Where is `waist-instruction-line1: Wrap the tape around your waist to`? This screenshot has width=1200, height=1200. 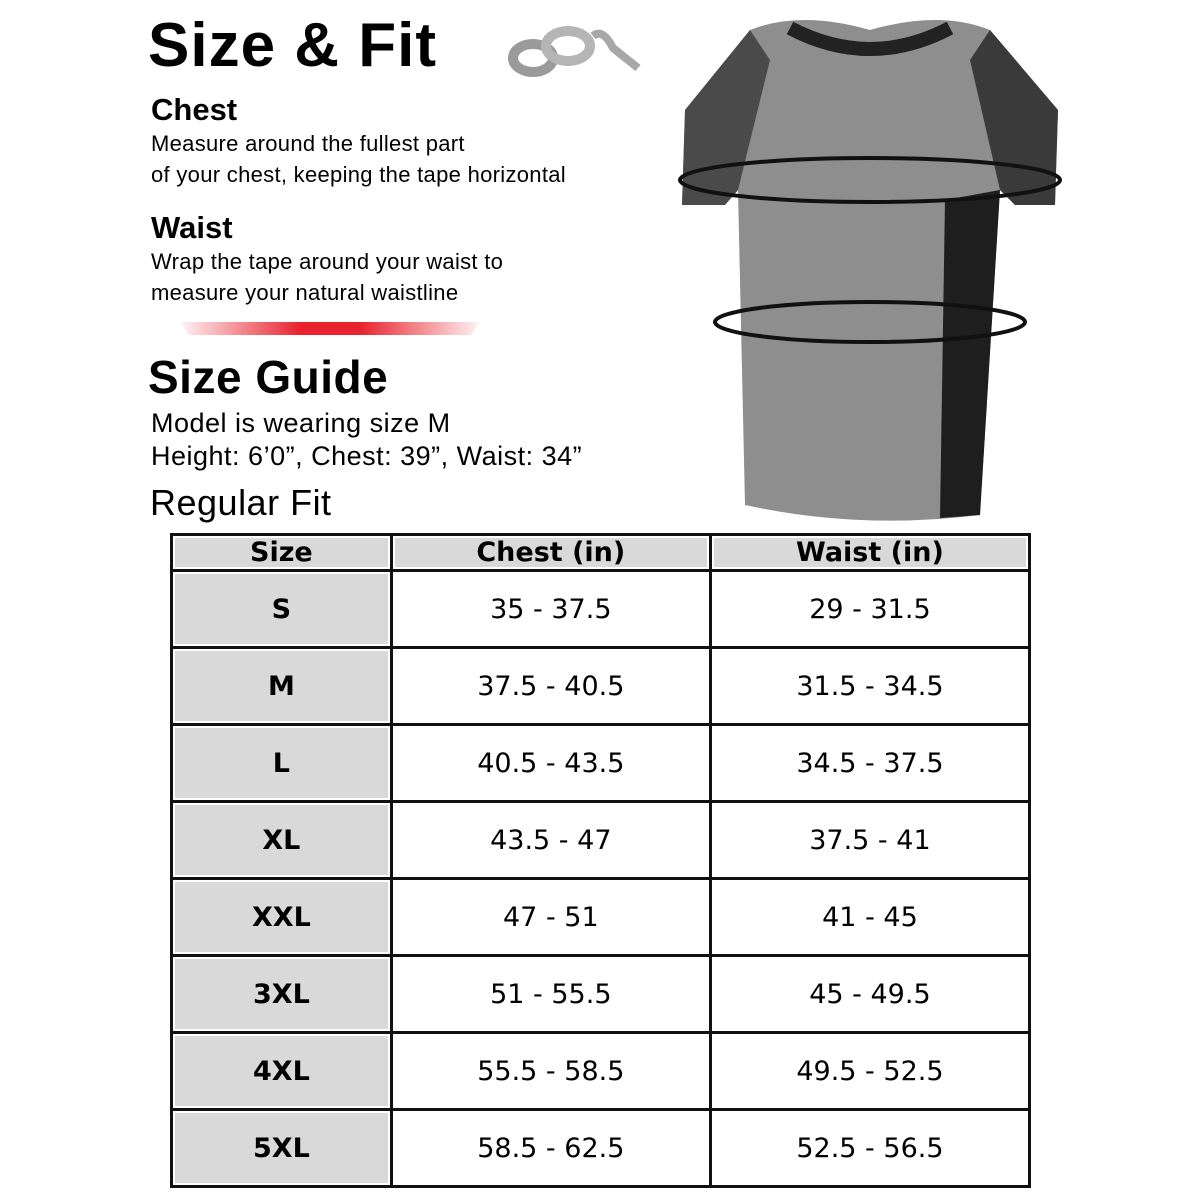 waist-instruction-line1: Wrap the tape around your waist to is located at coordinates (327, 261).